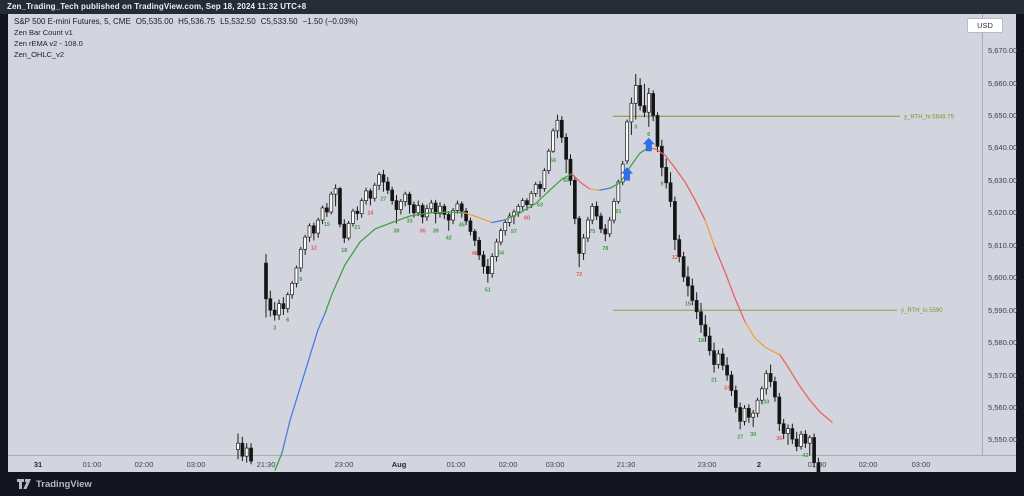  I want to click on buy-arrows, so click(638, 159).